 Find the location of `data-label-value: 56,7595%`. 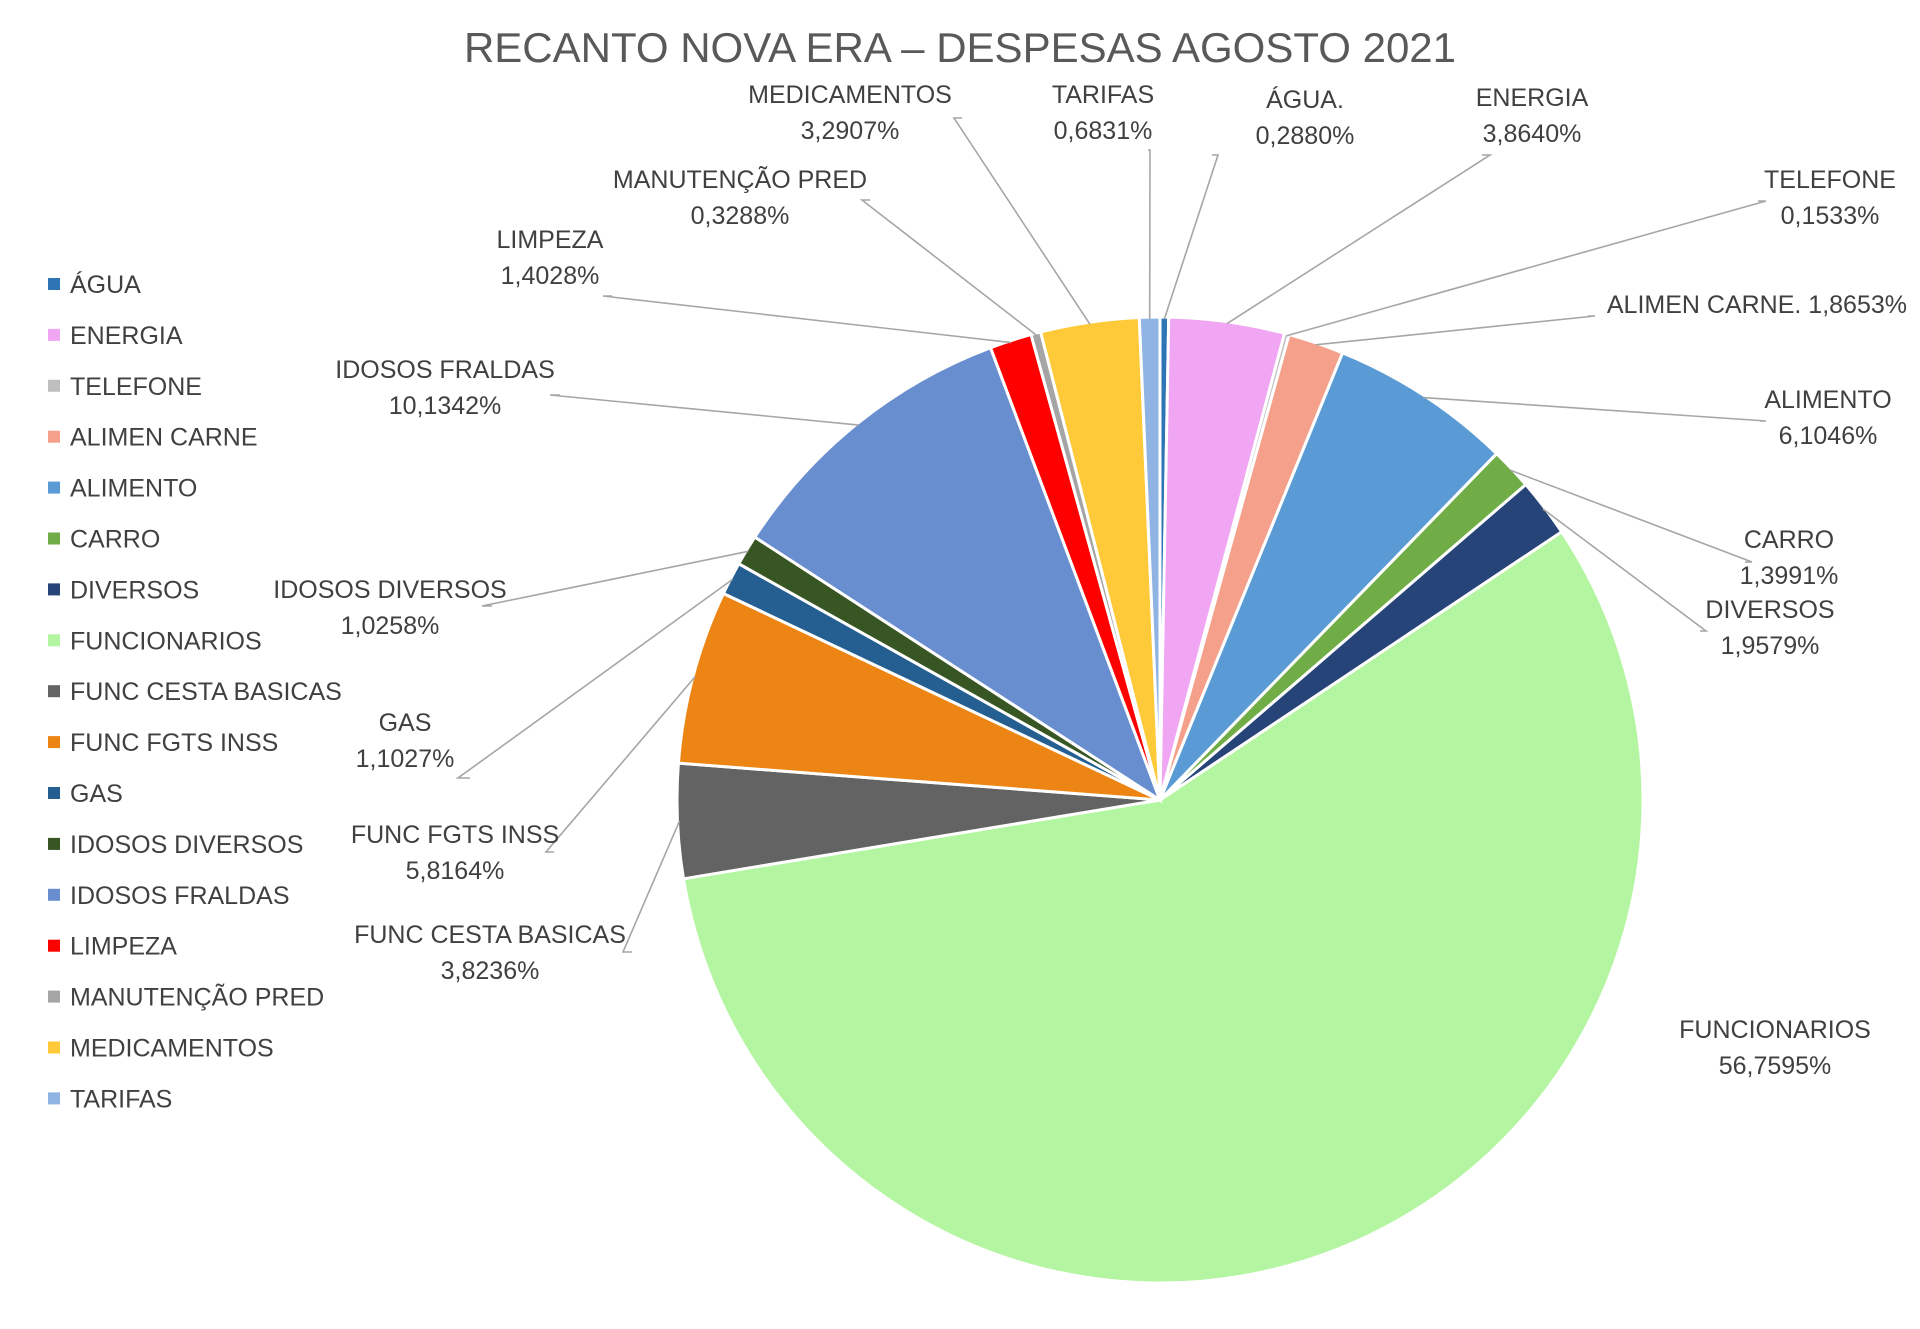

data-label-value: 56,7595% is located at coordinates (1775, 1066).